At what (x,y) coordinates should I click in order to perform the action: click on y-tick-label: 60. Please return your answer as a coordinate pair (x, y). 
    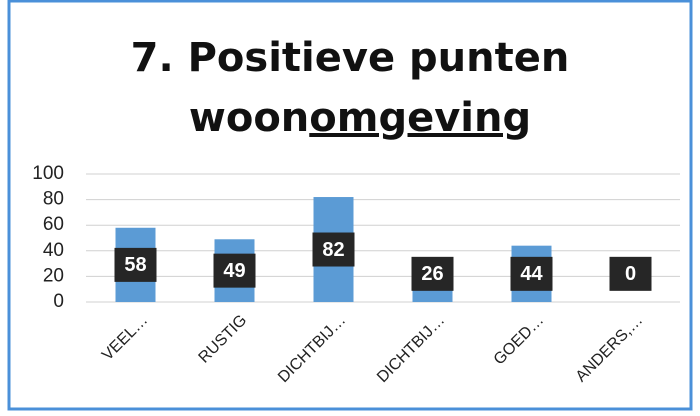
    Looking at the image, I should click on (53, 224).